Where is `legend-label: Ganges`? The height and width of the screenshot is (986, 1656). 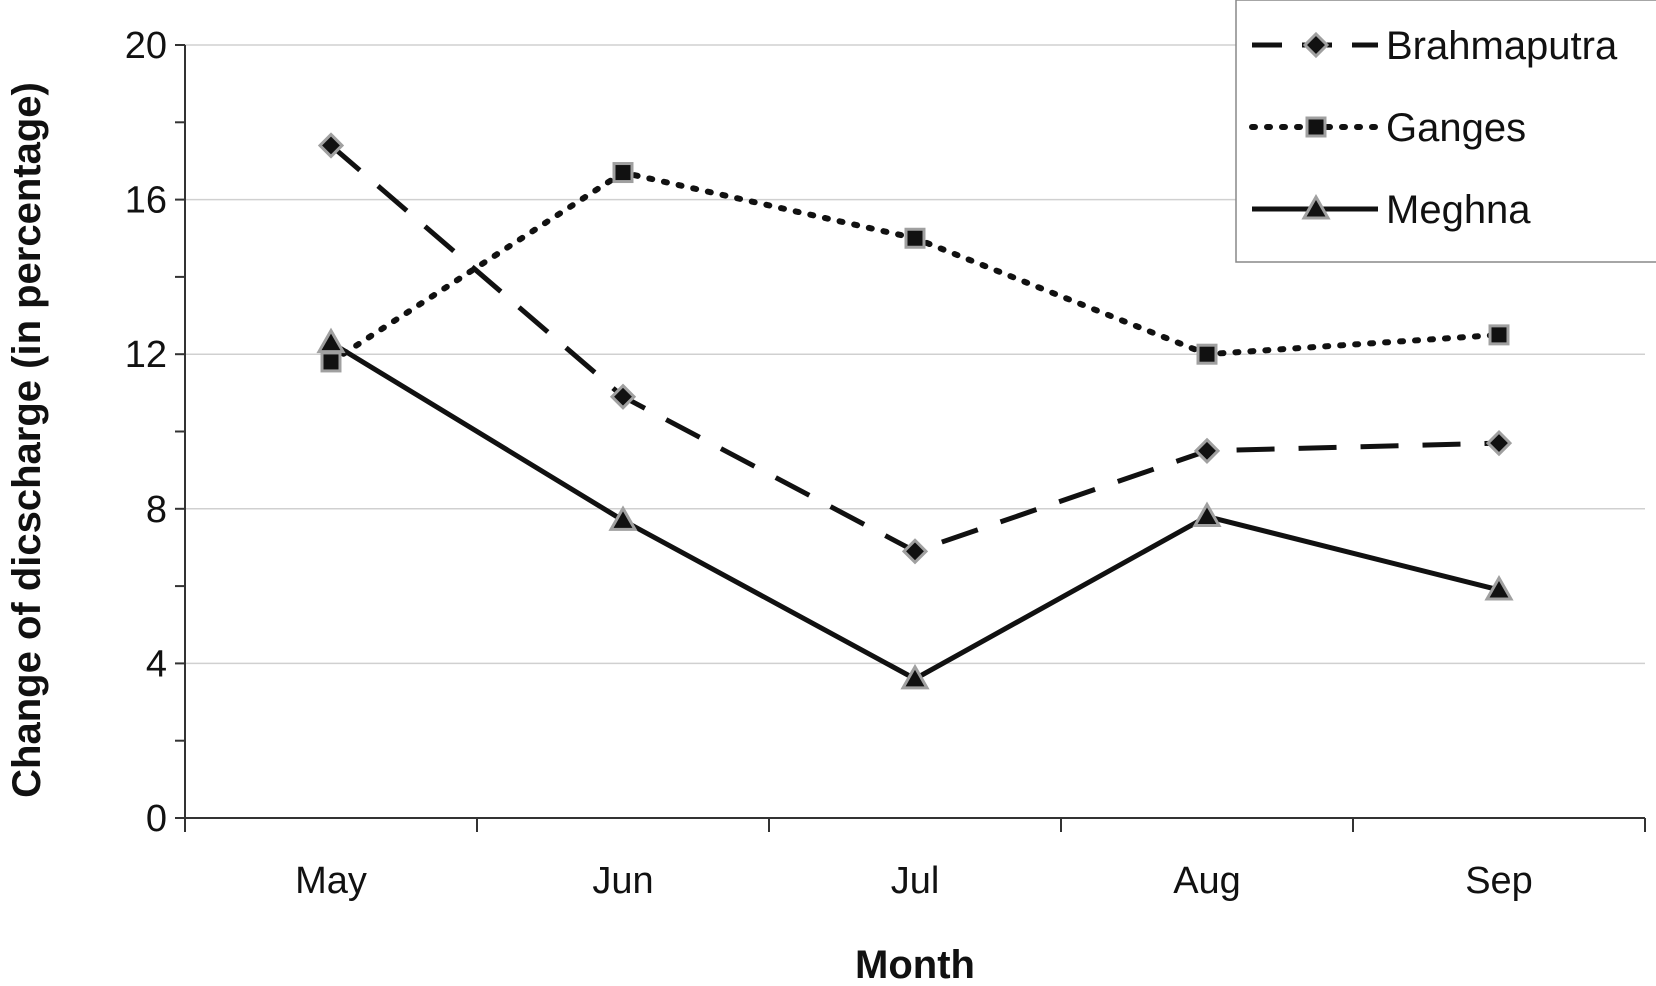 legend-label: Ganges is located at coordinates (1456, 128).